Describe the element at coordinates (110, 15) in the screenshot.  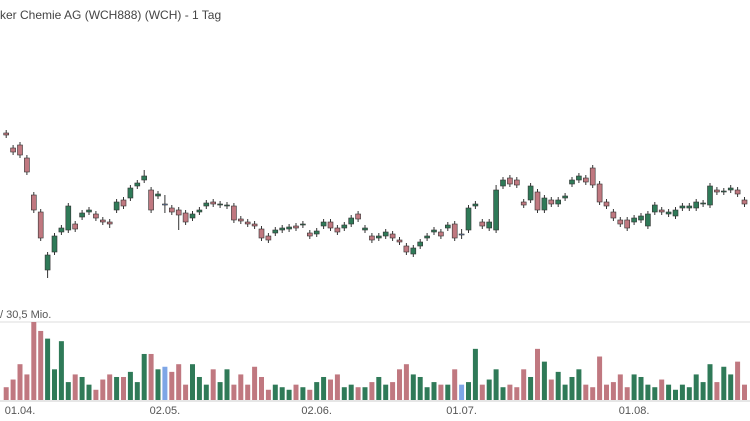
I see `chart-title: ker Chemie AG (WCH888) (WCH) - 1 Tag` at that location.